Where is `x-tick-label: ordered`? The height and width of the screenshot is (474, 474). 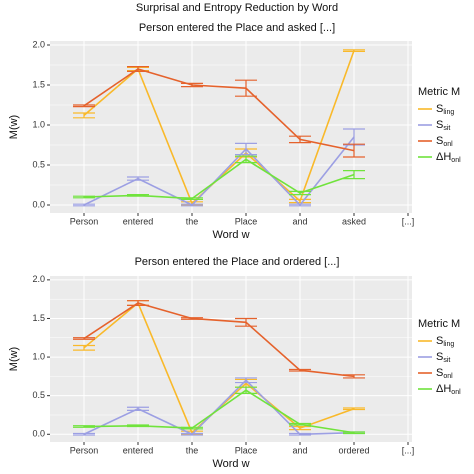
x-tick-label: ordered is located at coordinates (353, 450).